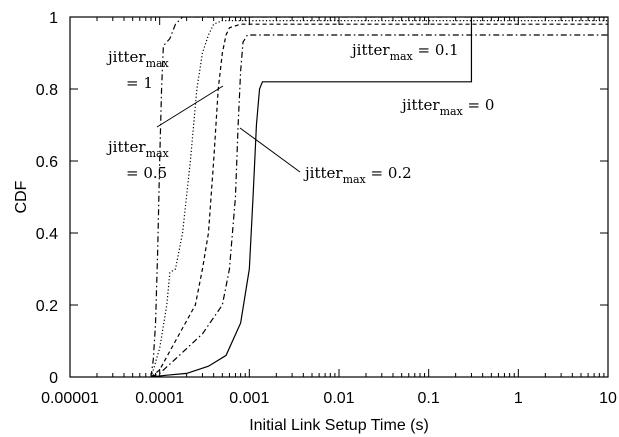  I want to click on annotation-1-value: = 0.5, so click(146, 173).